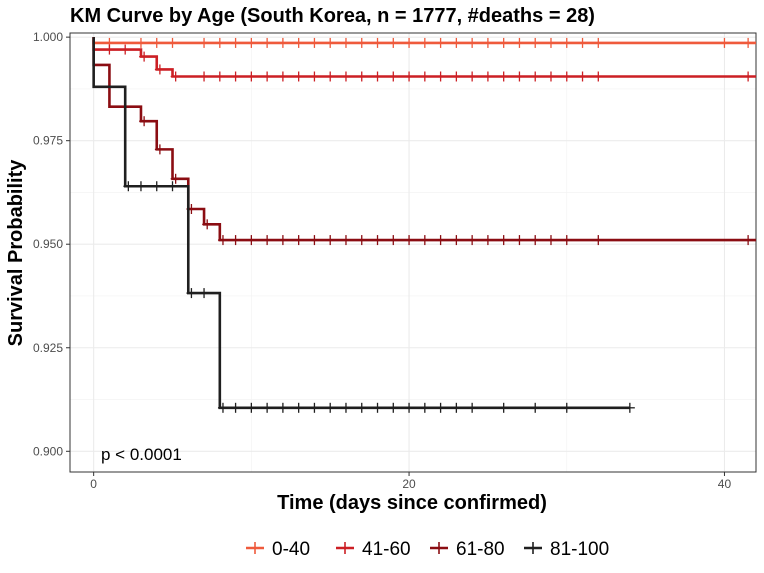 The height and width of the screenshot is (573, 764). What do you see at coordinates (566, 549) in the screenshot?
I see `legend-item-81-100: 81-100` at bounding box center [566, 549].